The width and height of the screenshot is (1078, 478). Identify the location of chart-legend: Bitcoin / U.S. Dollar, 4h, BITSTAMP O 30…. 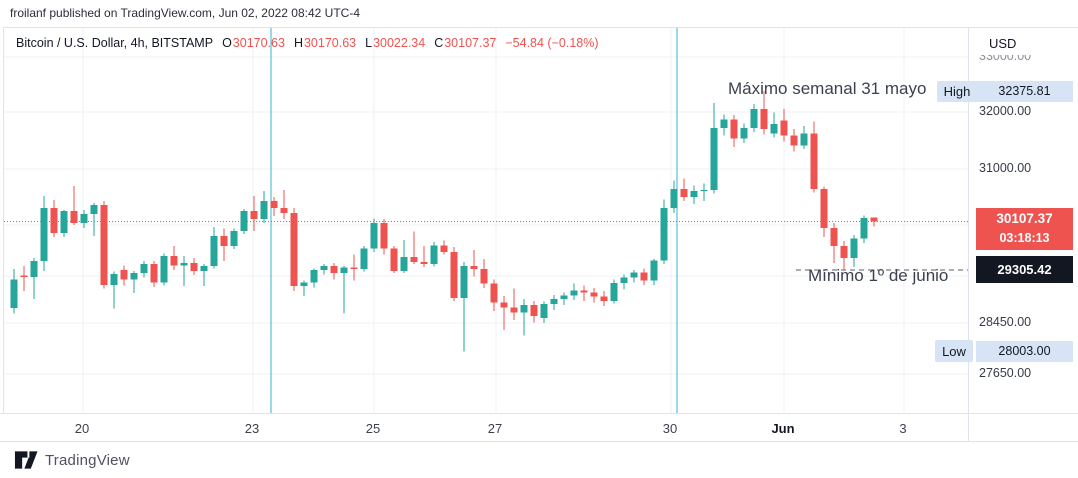
(307, 43).